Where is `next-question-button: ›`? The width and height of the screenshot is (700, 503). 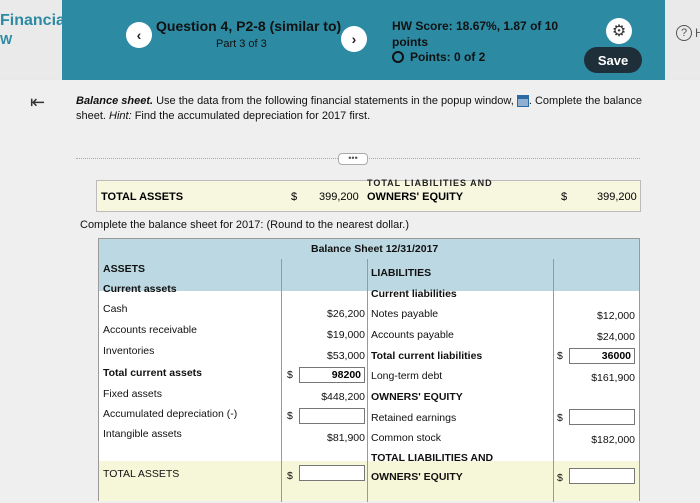
next-question-button: › is located at coordinates (354, 39).